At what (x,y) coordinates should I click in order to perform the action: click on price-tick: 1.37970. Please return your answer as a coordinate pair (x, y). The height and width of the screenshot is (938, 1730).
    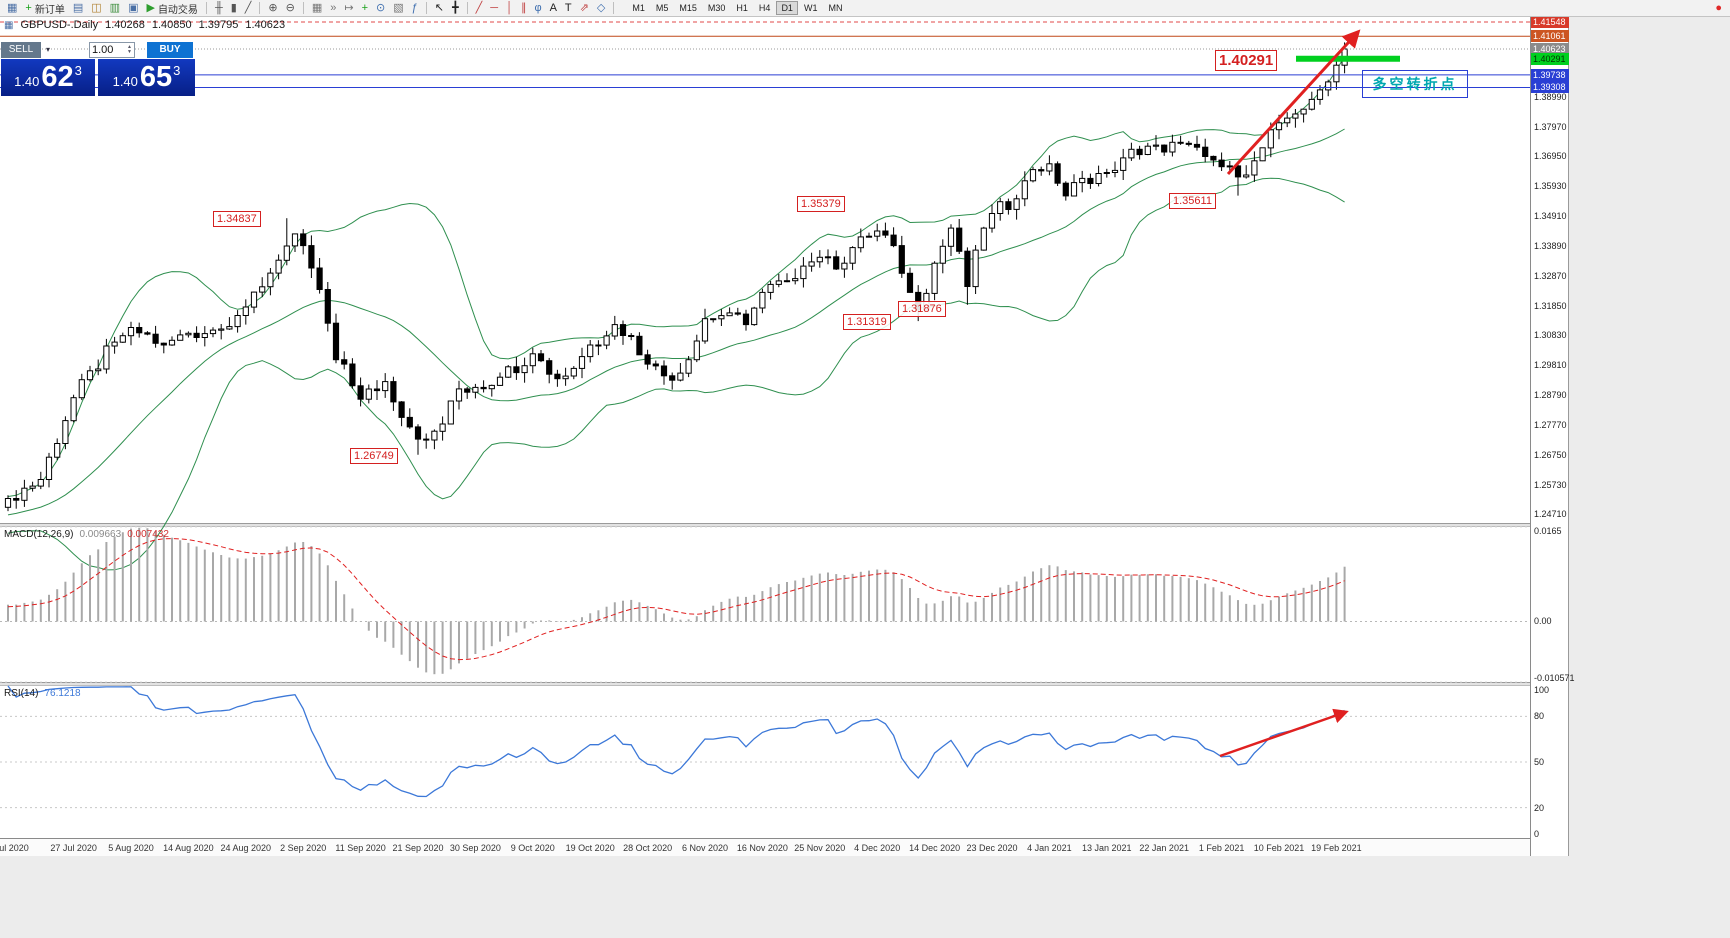
    Looking at the image, I should click on (1550, 126).